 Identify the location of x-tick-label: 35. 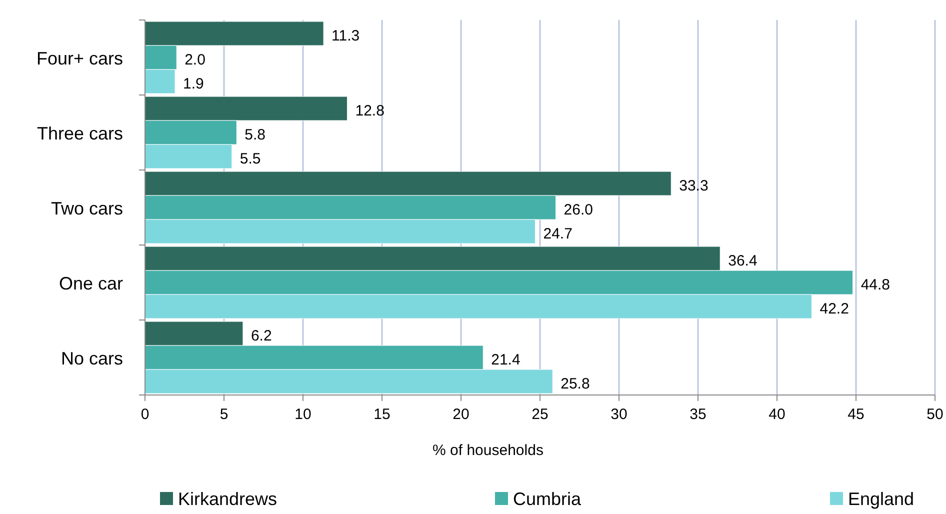
(698, 414).